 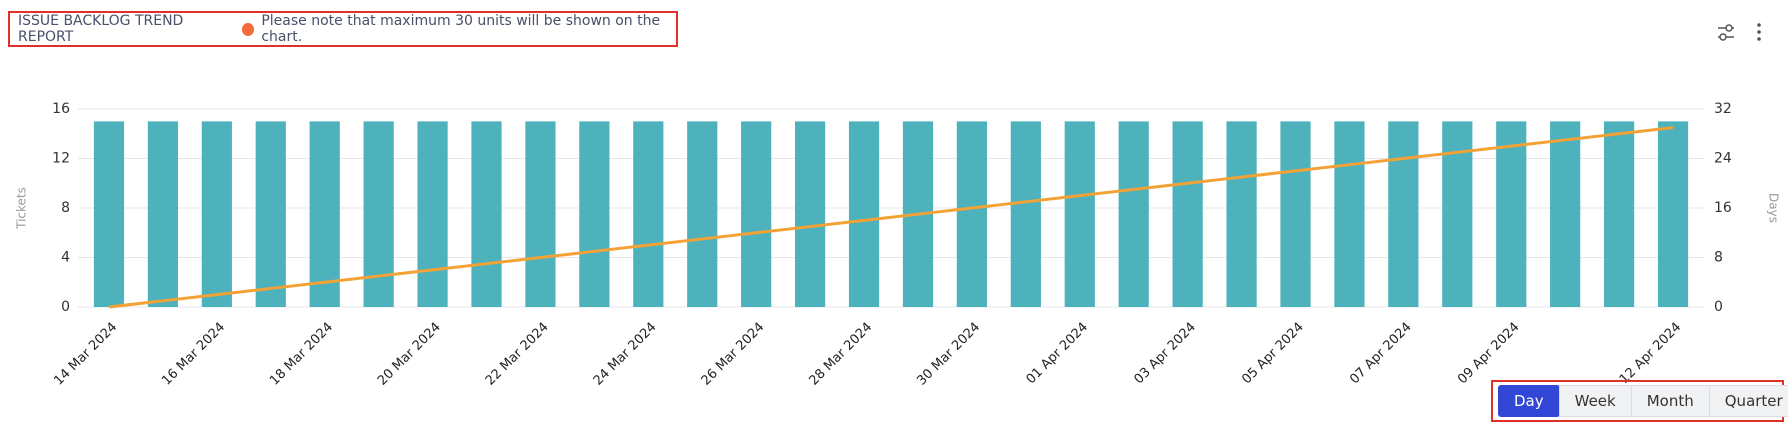 What do you see at coordinates (1726, 32) in the screenshot?
I see `settings-icon` at bounding box center [1726, 32].